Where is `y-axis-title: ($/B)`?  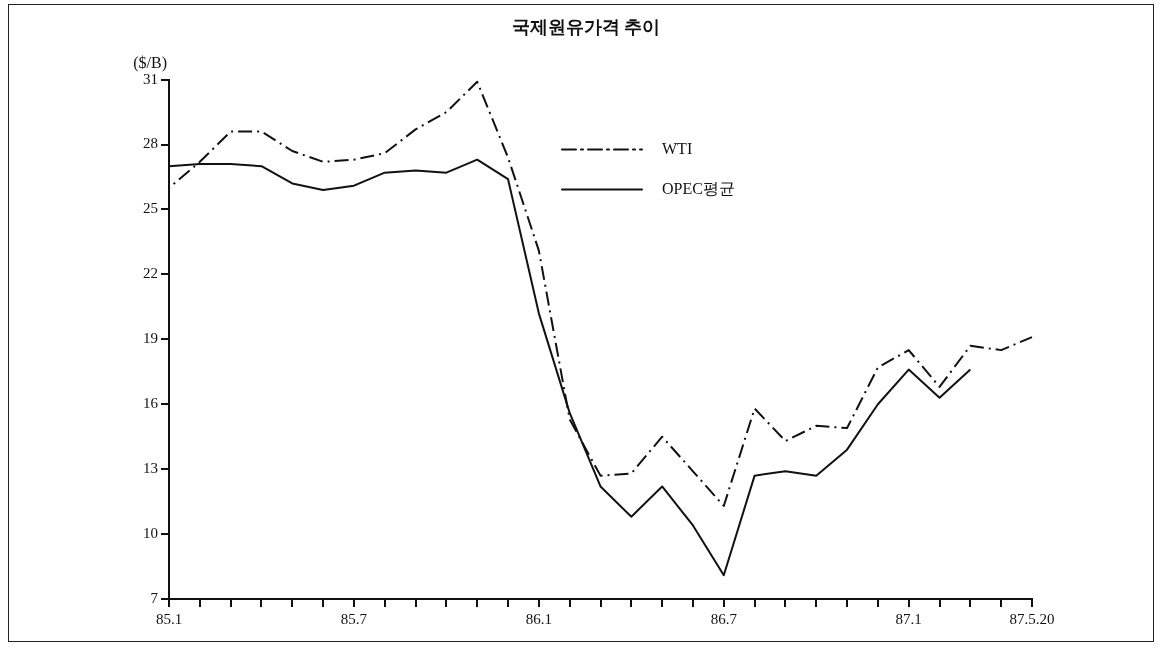 y-axis-title: ($/B) is located at coordinates (150, 62).